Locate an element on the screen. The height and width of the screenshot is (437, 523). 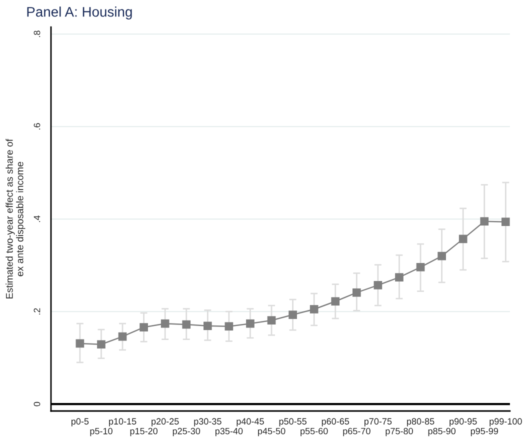
x-tick-label: p30-35 is located at coordinates (208, 422).